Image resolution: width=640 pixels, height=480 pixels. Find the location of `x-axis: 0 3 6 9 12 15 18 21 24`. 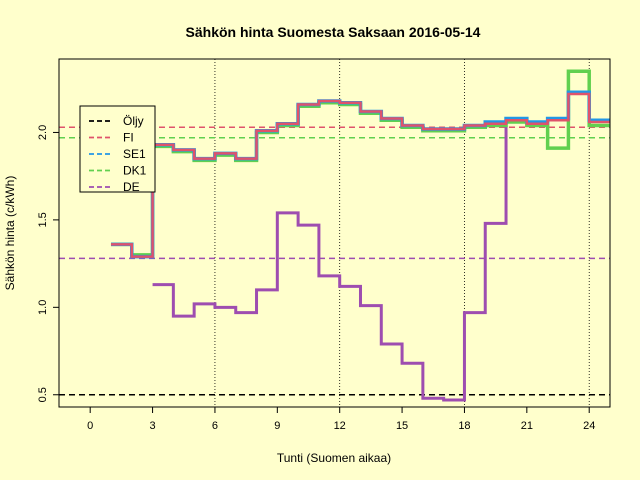

x-axis: 0 3 6 9 12 15 18 21 24 is located at coordinates (341, 419).